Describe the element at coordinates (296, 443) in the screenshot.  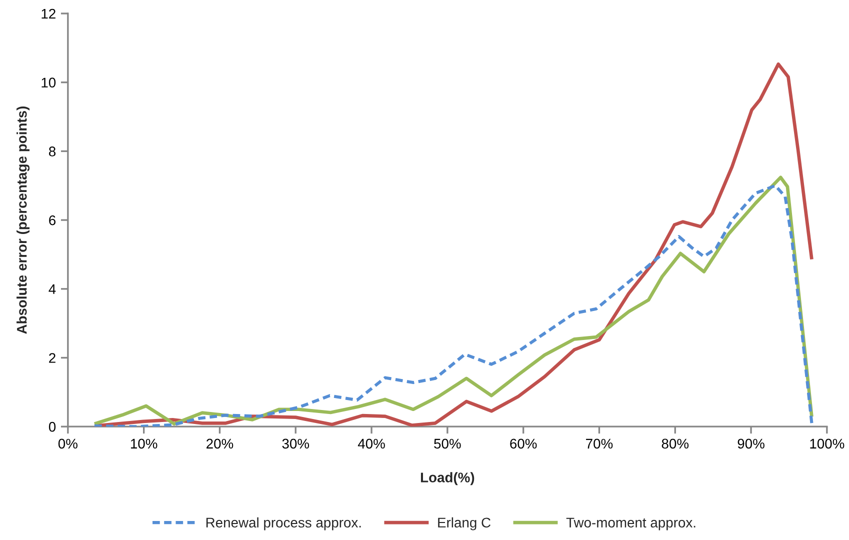
I see `x-tick-label: 30%` at that location.